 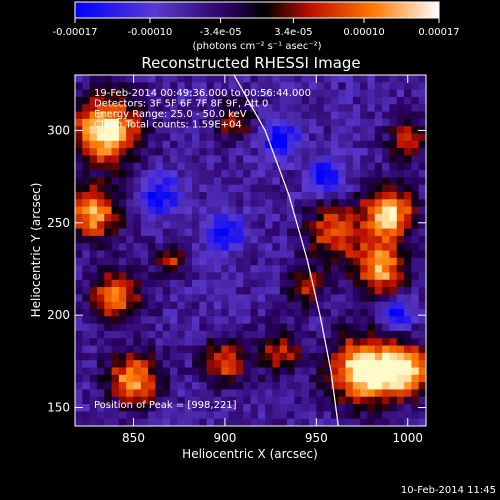 I want to click on colorbar-tick-label: 3.4e-05, so click(x=293, y=32).